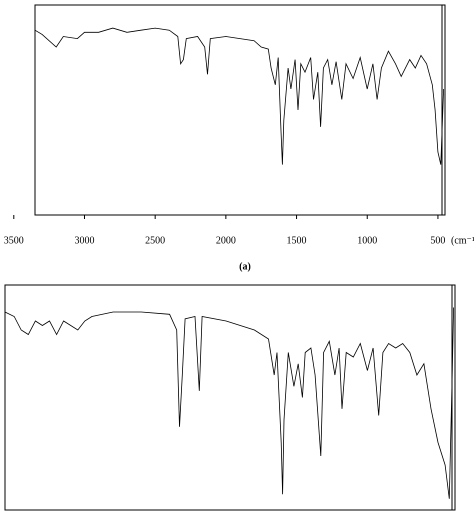 This screenshot has height=520, width=474. Describe the element at coordinates (462, 240) in the screenshot. I see `x-axis-label: (cm⁻¹)` at that location.